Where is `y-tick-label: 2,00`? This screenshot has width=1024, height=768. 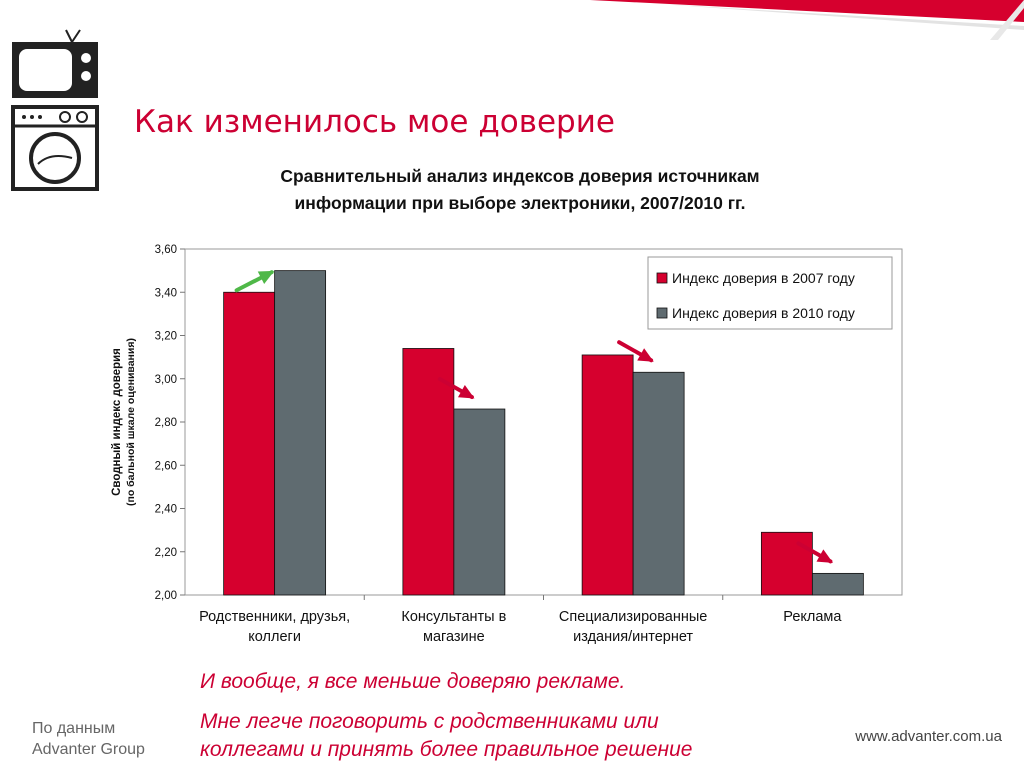 y-tick-label: 2,00 is located at coordinates (166, 596).